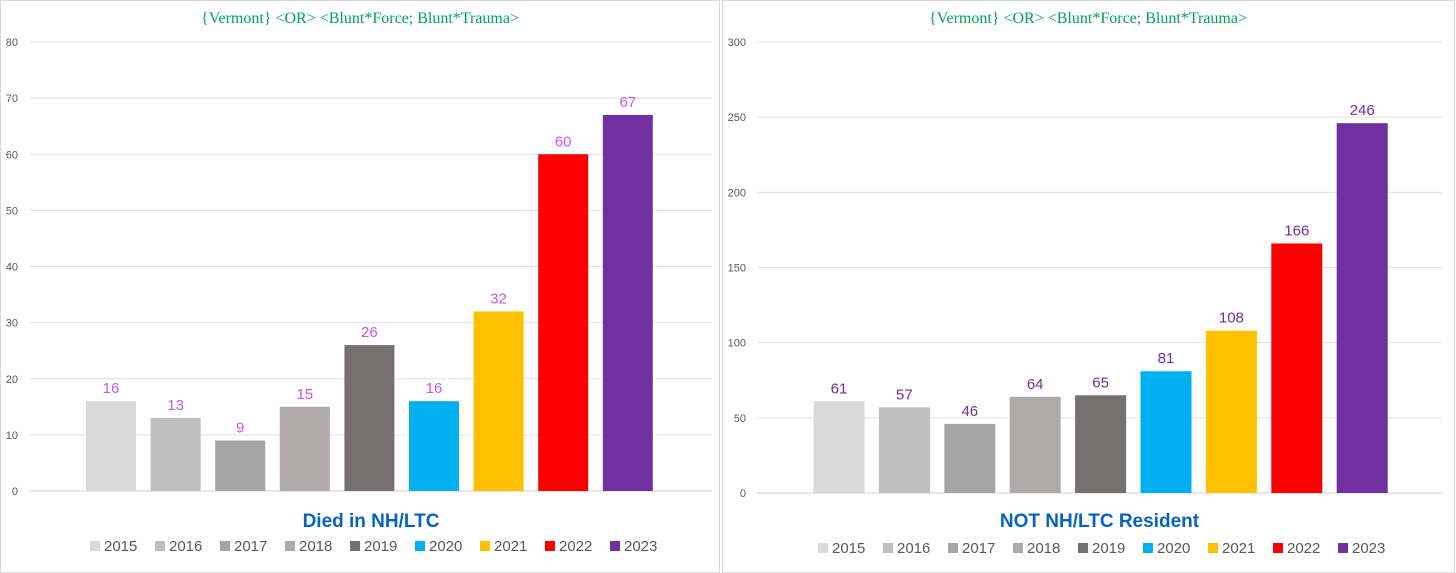  What do you see at coordinates (12, 380) in the screenshot?
I see `y-tick-label: 20` at bounding box center [12, 380].